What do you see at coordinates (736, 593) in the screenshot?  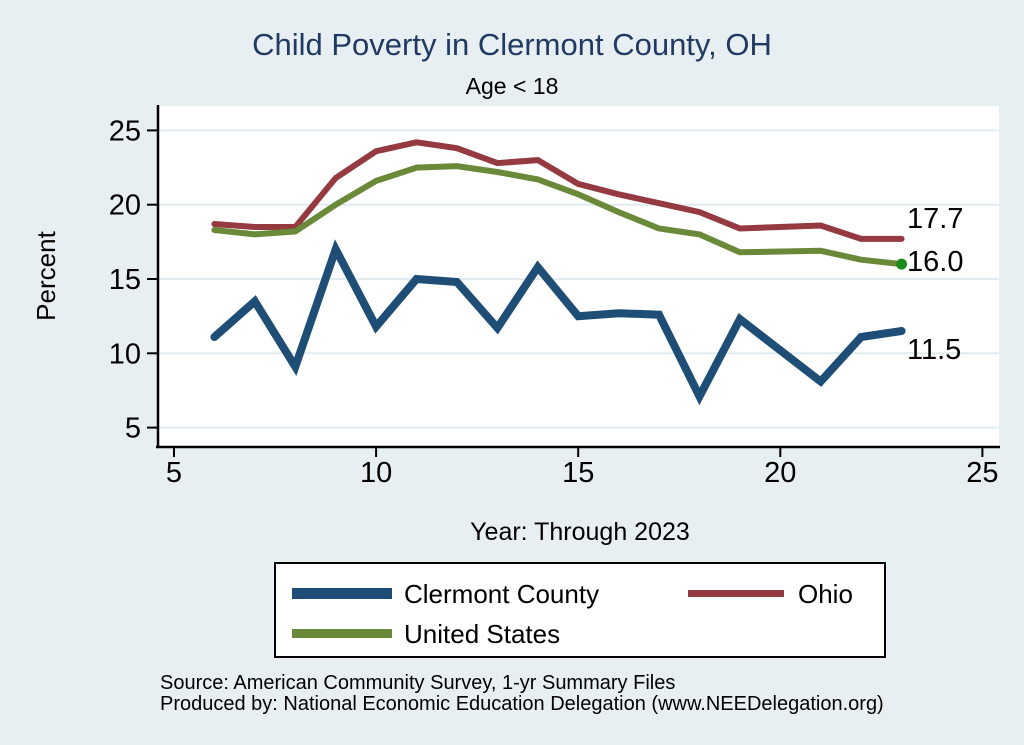 I see `legend-swatch-ohio` at bounding box center [736, 593].